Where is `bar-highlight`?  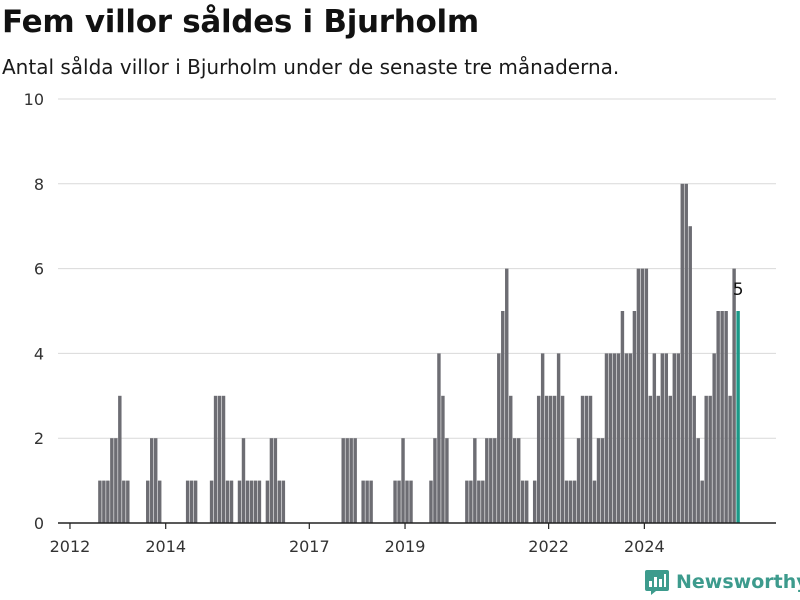
bar-highlight is located at coordinates (738, 417).